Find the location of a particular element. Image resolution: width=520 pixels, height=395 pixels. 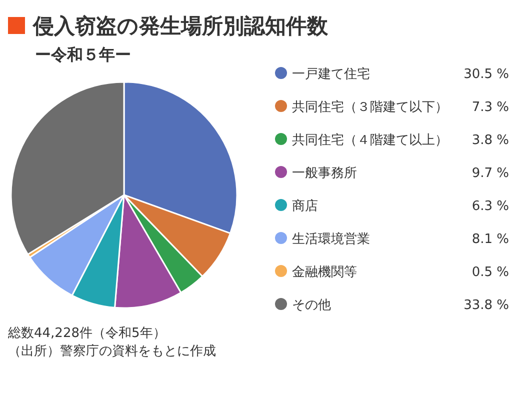

legend-label: 共同住宅（４階建て以上） is located at coordinates (370, 140).